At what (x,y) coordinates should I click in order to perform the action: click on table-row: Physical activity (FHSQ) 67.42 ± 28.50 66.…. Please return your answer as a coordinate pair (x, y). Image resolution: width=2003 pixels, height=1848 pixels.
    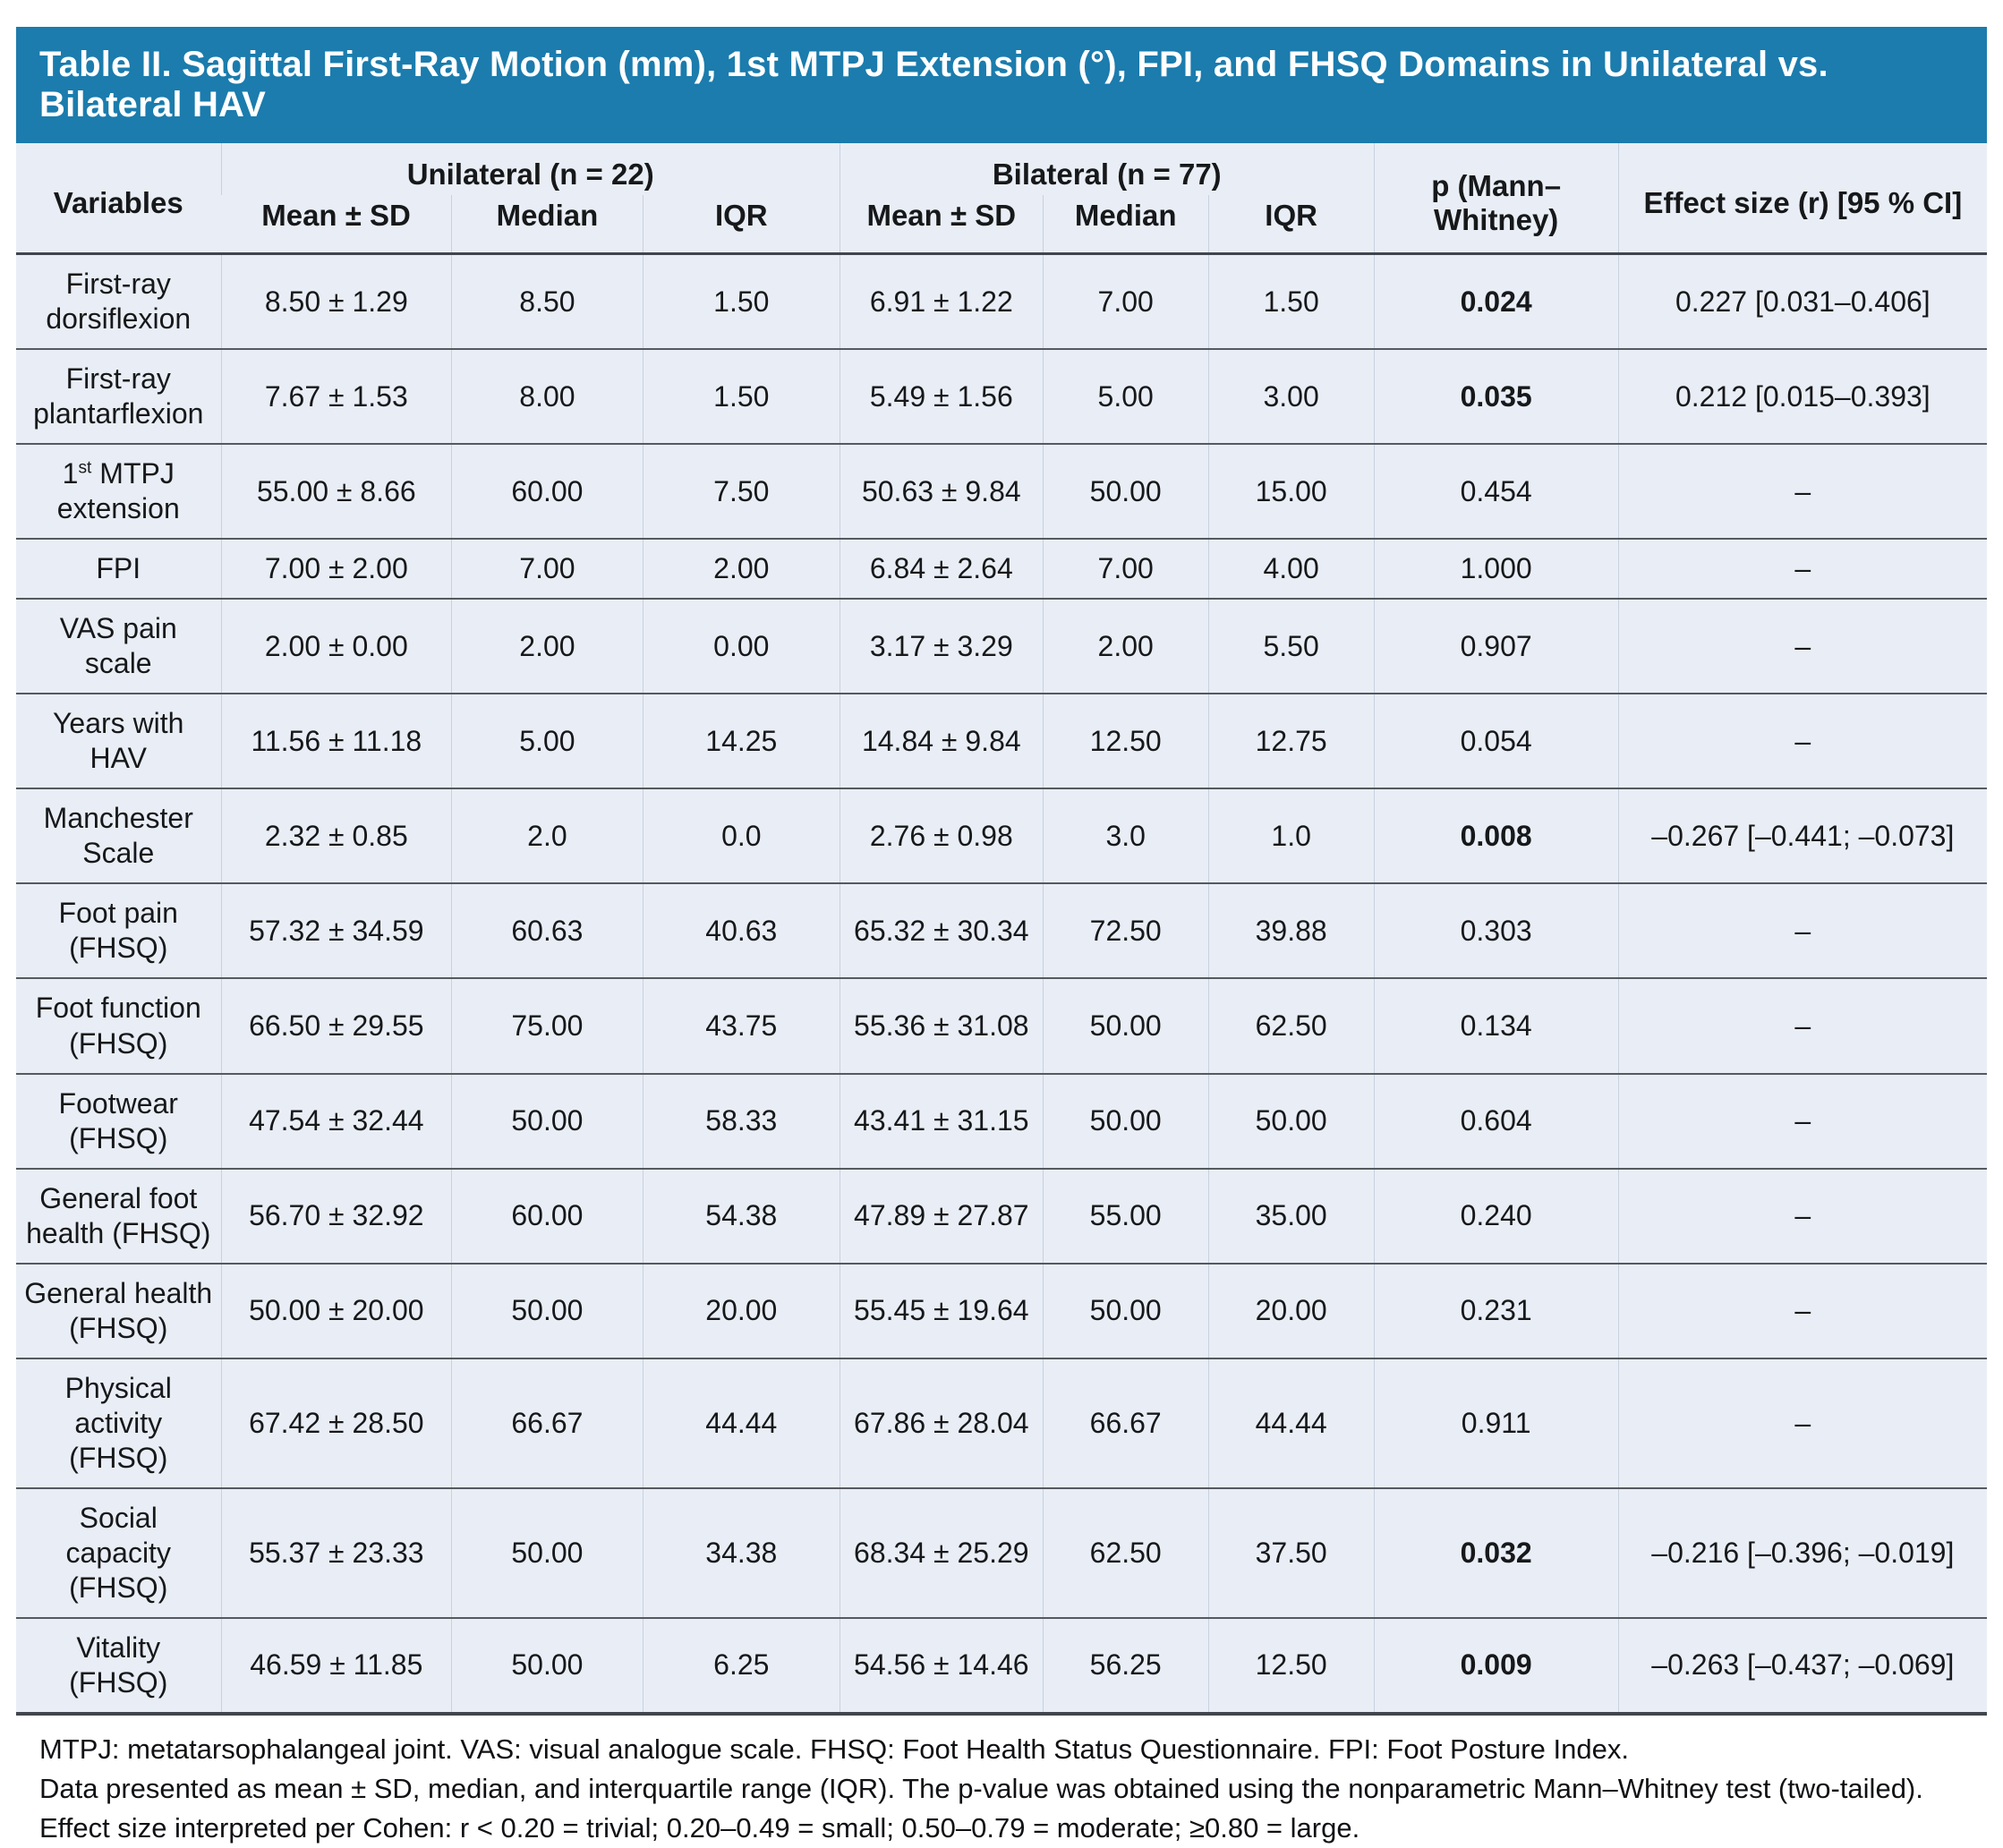
    Looking at the image, I should click on (1001, 1422).